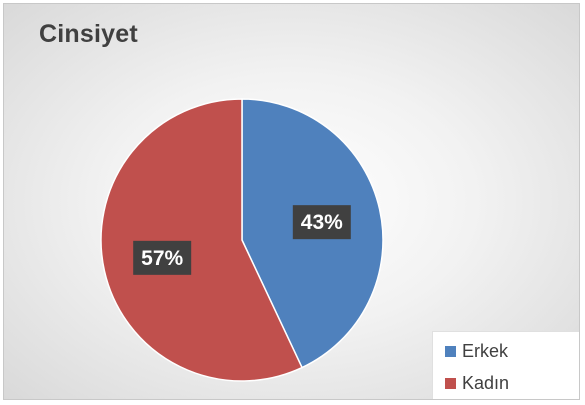 This screenshot has height=405, width=585. I want to click on data-label-kadin: 57%, so click(162, 257).